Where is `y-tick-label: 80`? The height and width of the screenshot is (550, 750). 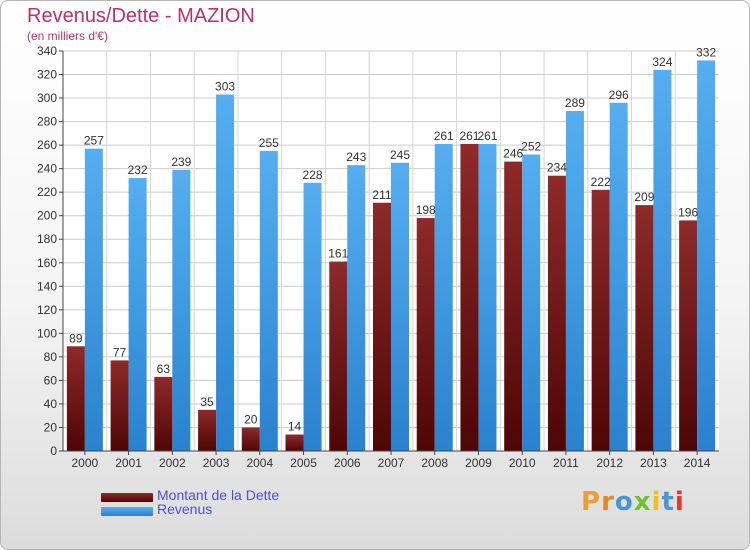
y-tick-label: 80 is located at coordinates (51, 357).